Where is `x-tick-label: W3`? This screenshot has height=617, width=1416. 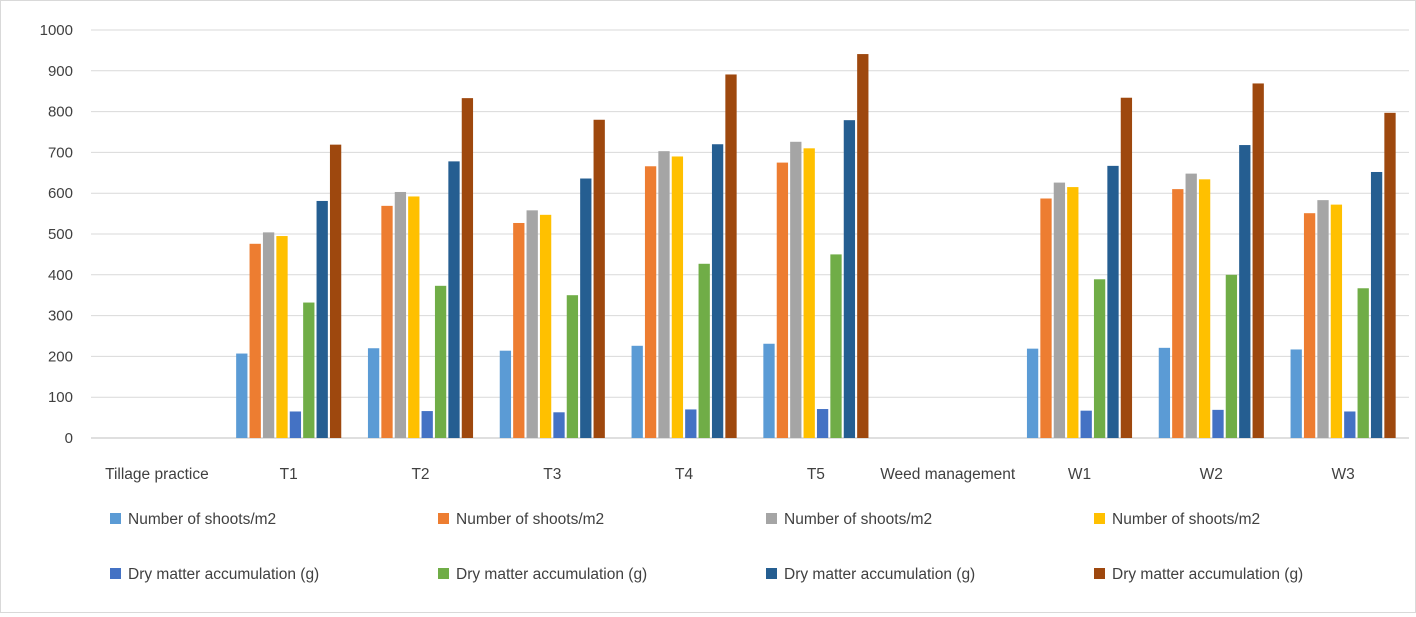 x-tick-label: W3 is located at coordinates (1342, 474).